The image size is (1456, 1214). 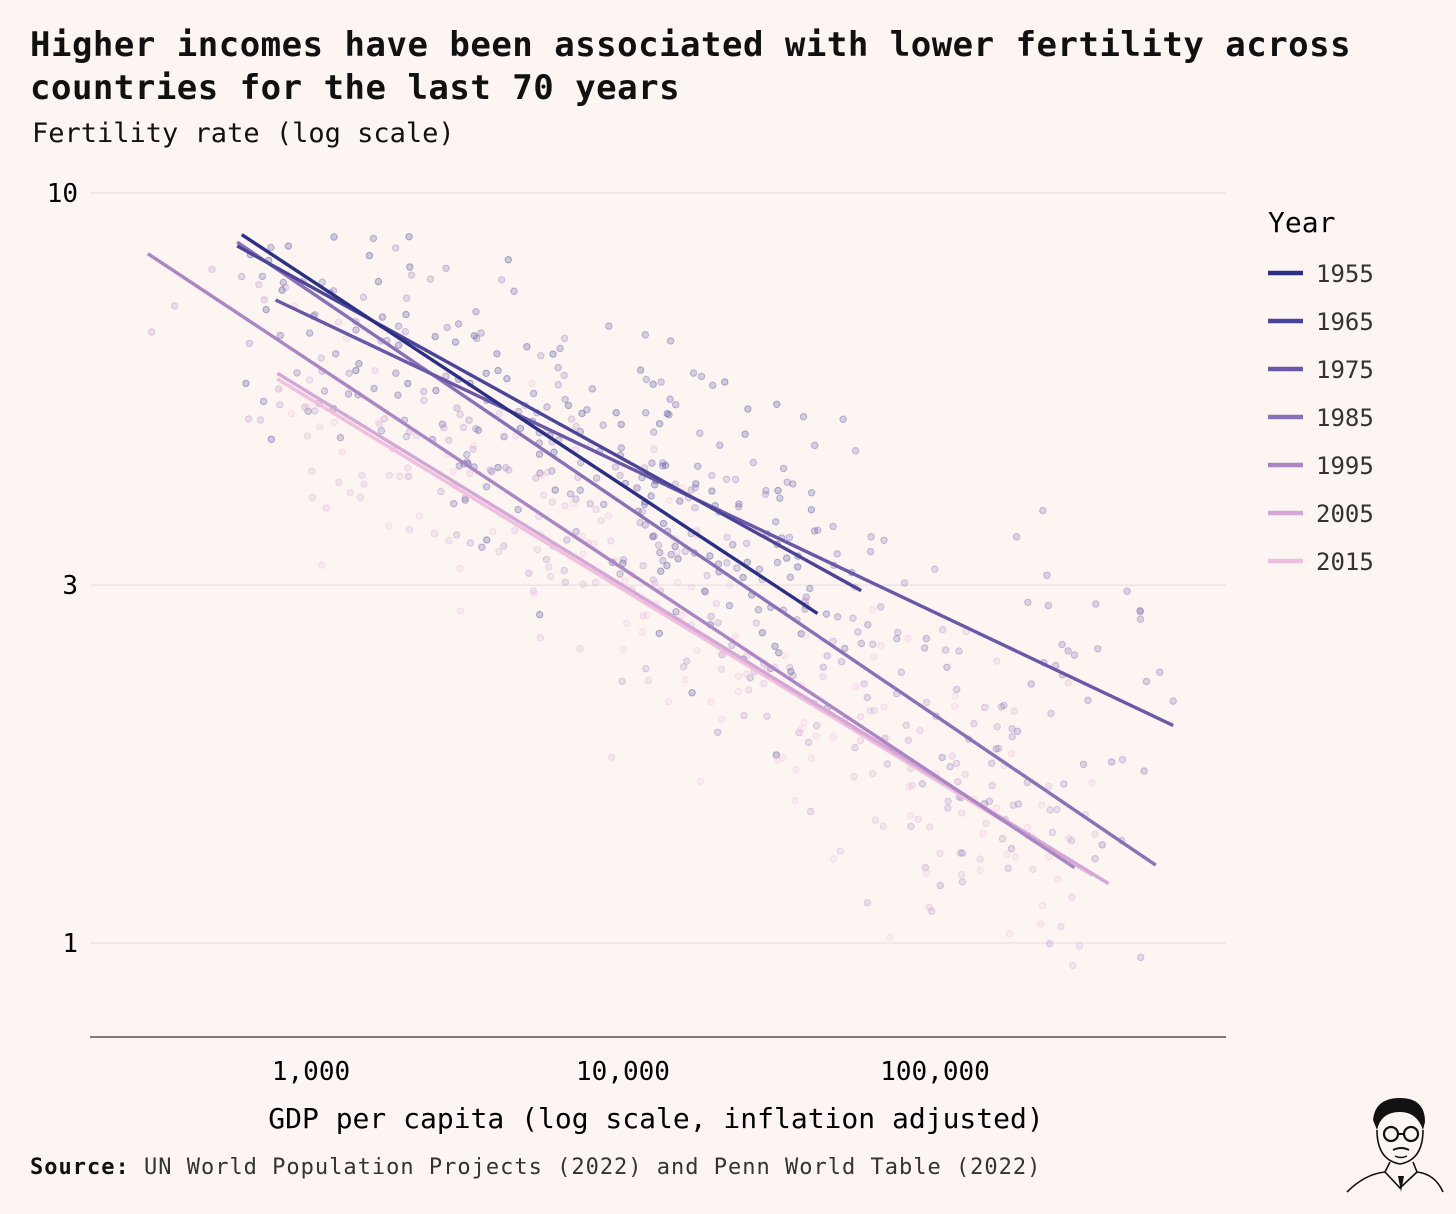 What do you see at coordinates (243, 133) in the screenshot?
I see `y-axis-title: Fertility rate (log scale)` at bounding box center [243, 133].